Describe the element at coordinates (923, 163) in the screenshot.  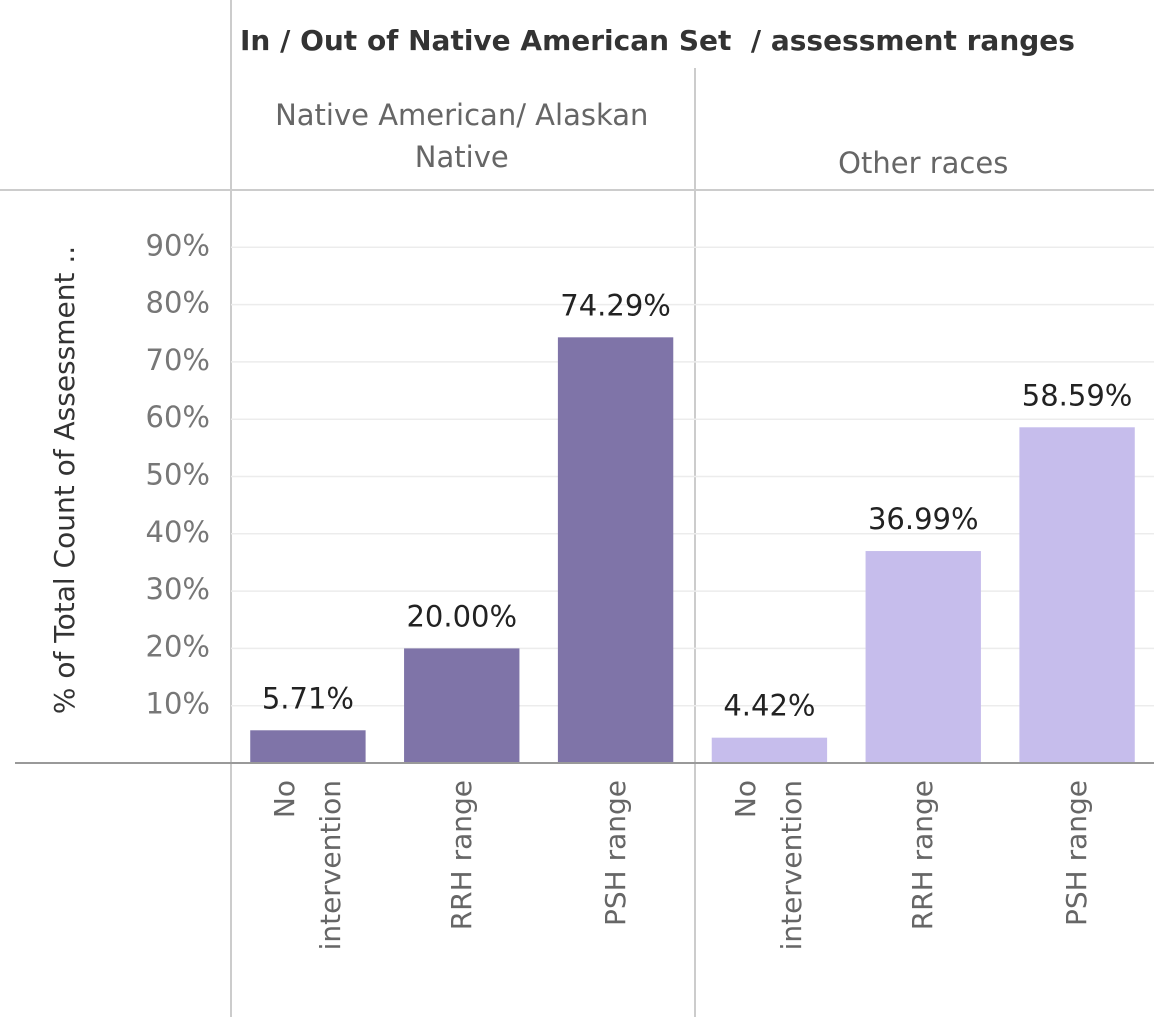
I see `panel-header: Other races` at that location.